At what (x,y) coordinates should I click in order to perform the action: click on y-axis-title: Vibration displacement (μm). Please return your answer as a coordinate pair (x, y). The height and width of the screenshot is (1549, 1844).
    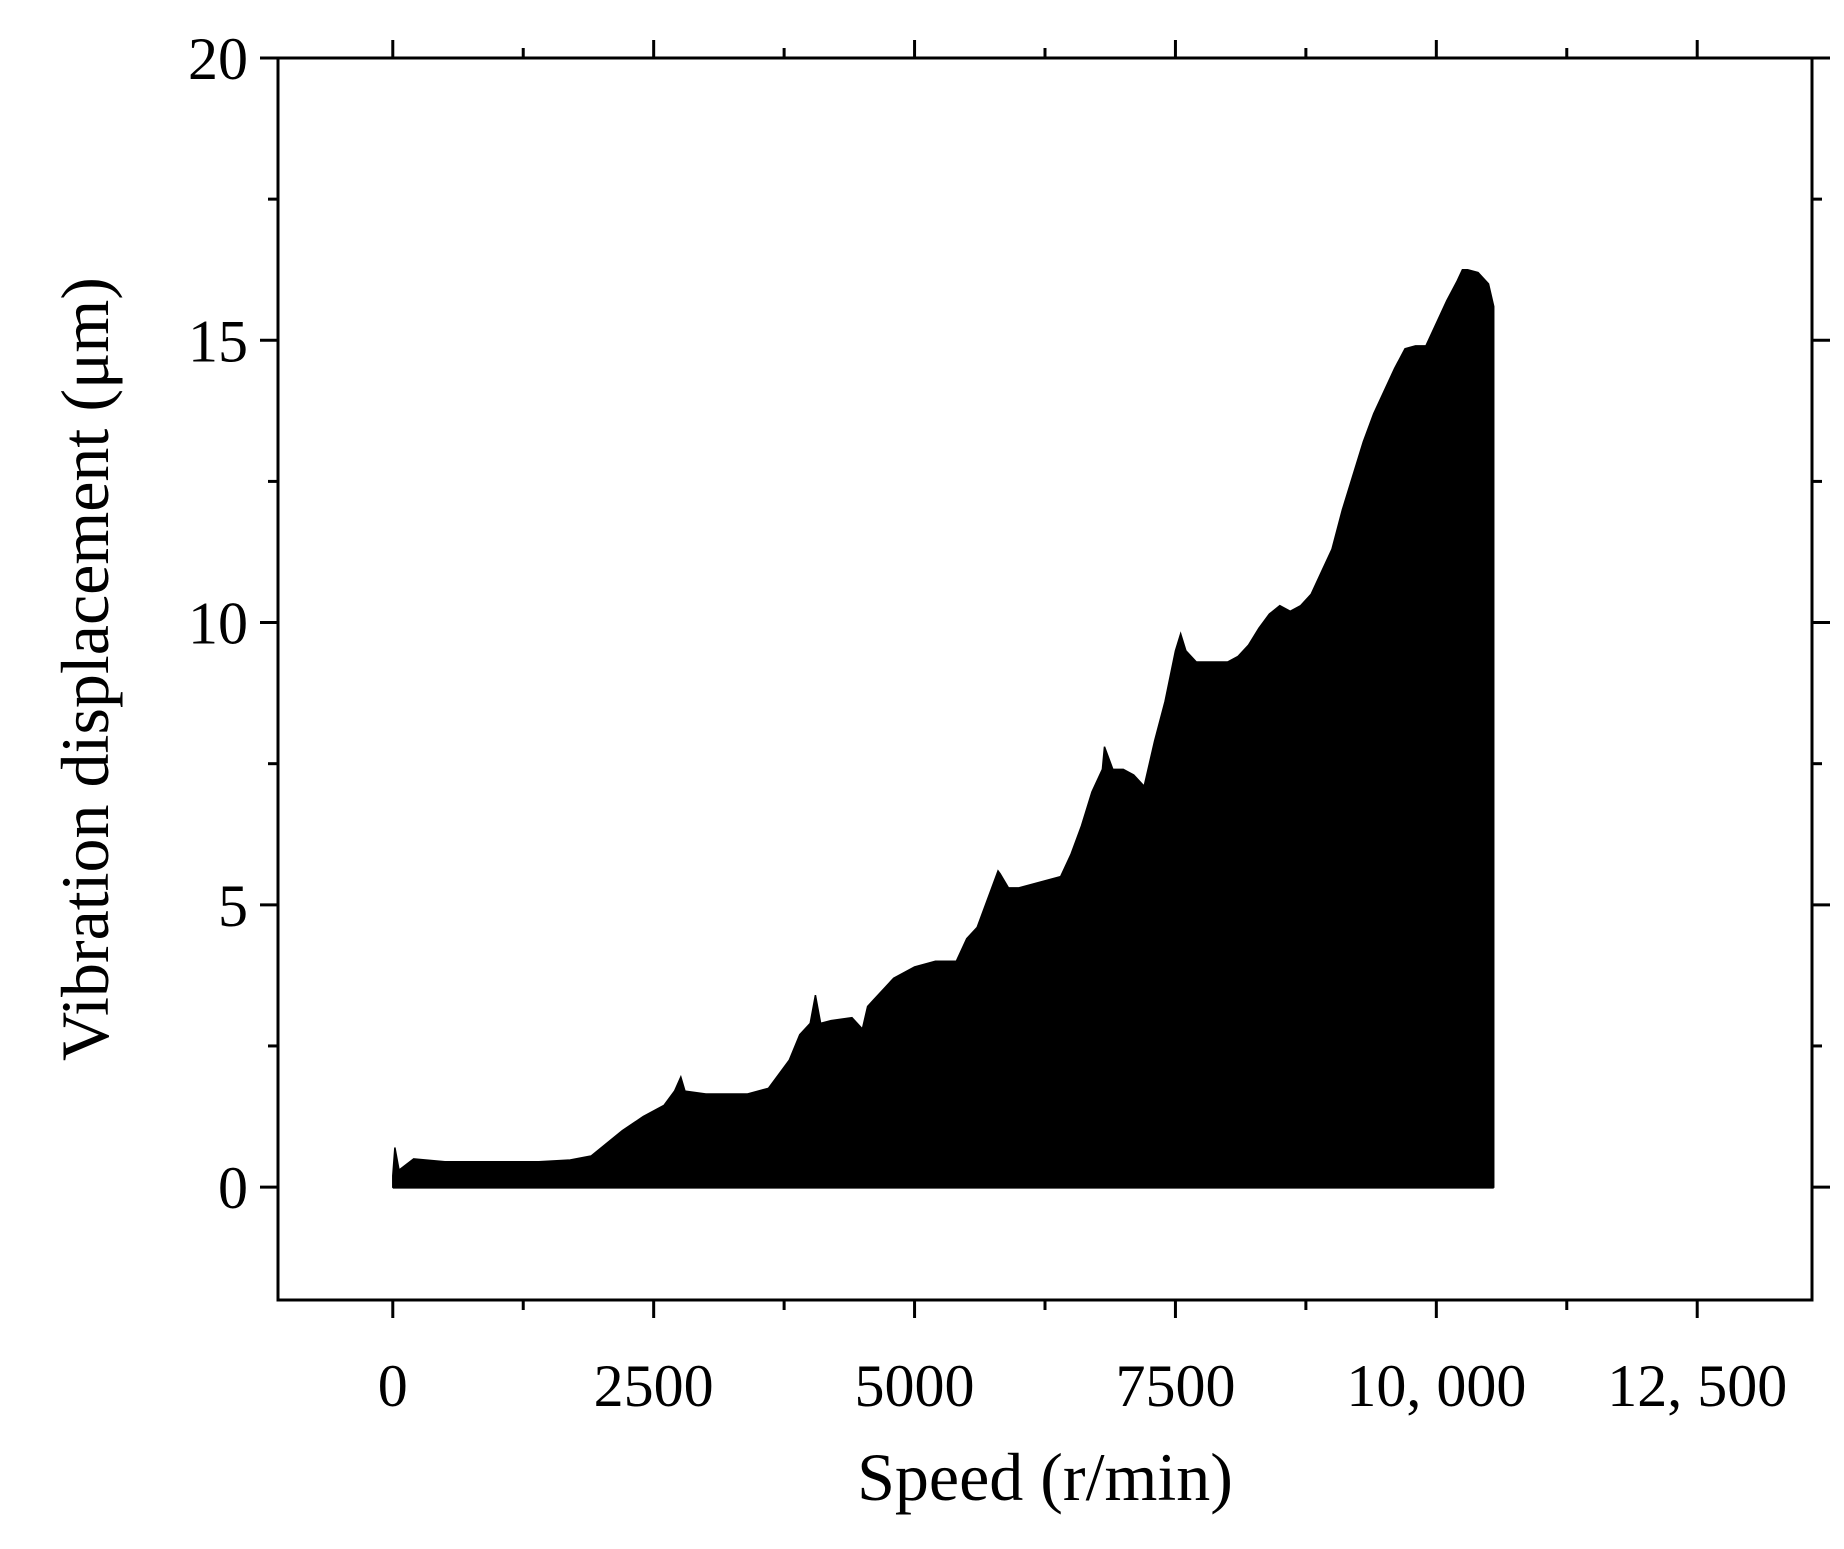
    Looking at the image, I should click on (85, 669).